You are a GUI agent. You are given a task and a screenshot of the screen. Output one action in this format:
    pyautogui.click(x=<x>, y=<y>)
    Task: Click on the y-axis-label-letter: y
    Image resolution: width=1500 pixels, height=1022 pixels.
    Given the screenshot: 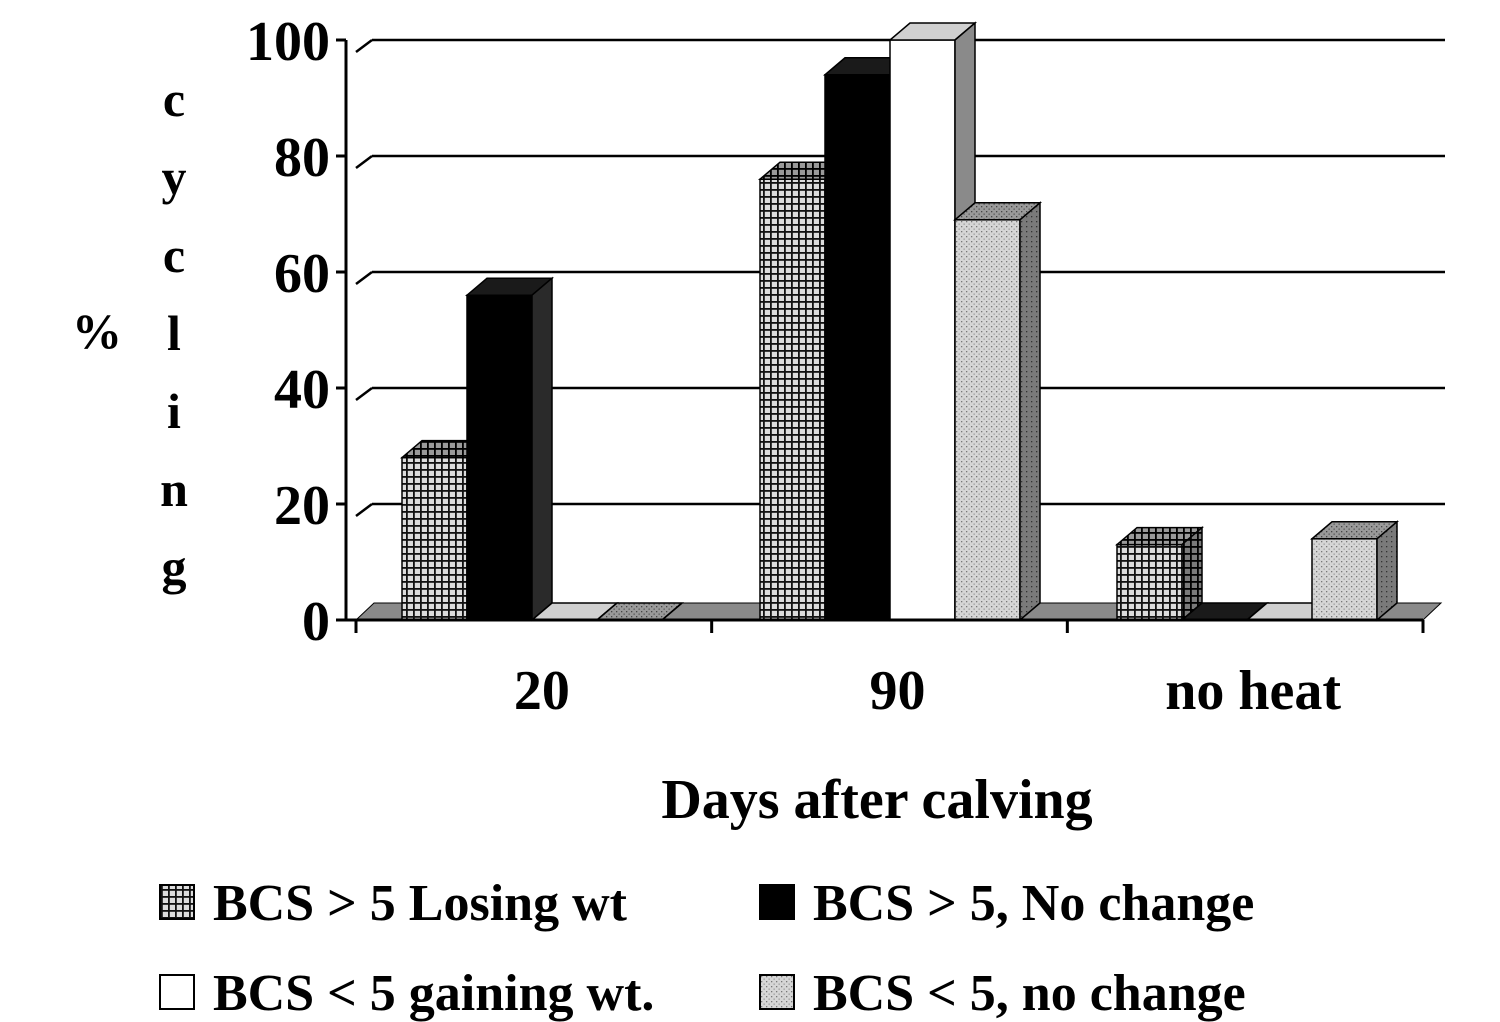 What is the action you would take?
    pyautogui.click(x=174, y=177)
    